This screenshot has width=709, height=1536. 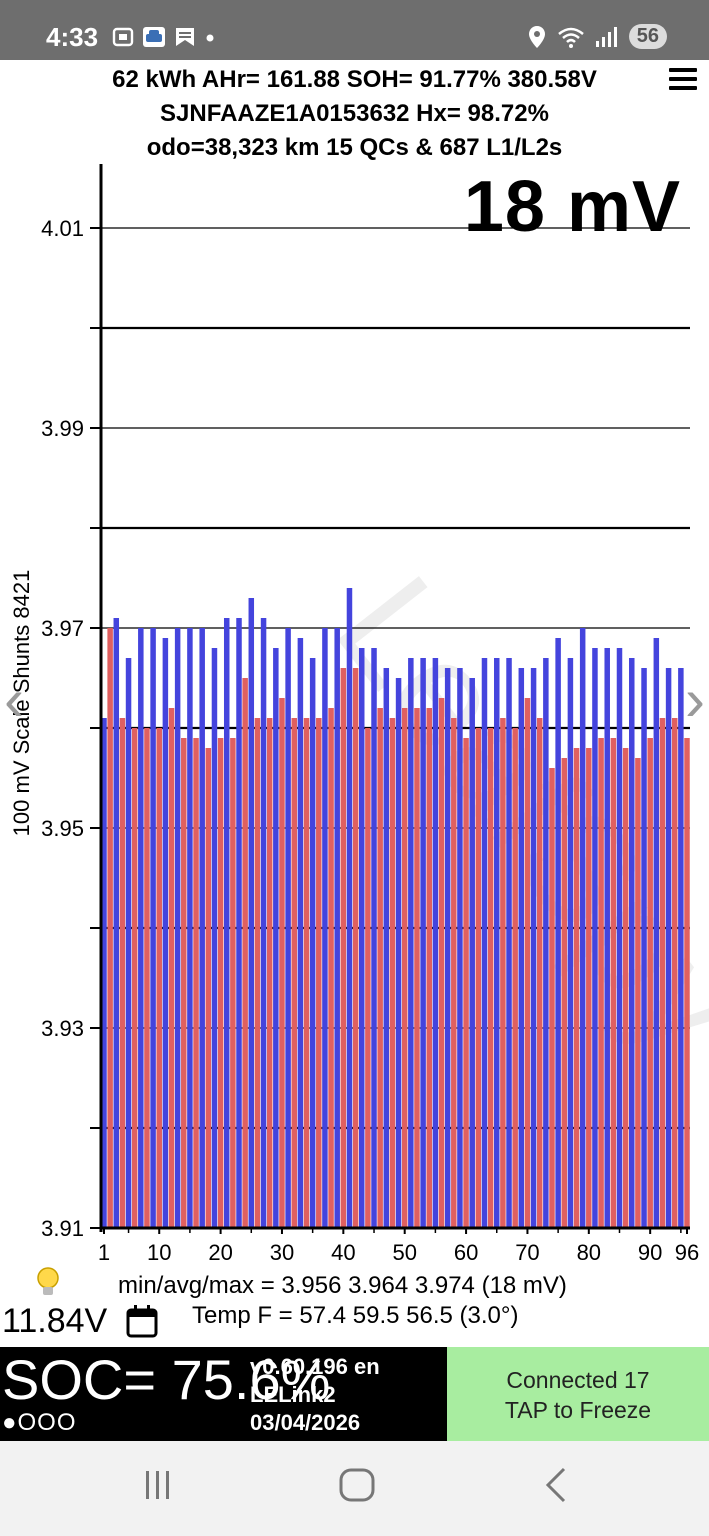 I want to click on page-dots: ●OOO, so click(x=39, y=1422).